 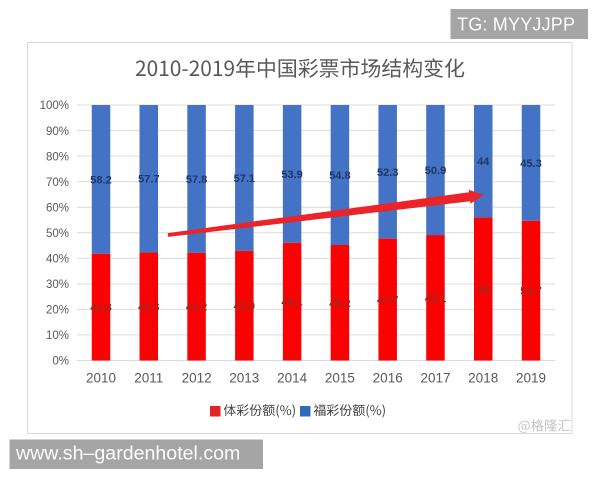 What do you see at coordinates (435, 299) in the screenshot?
I see `svg-text: 49.1` at bounding box center [435, 299].